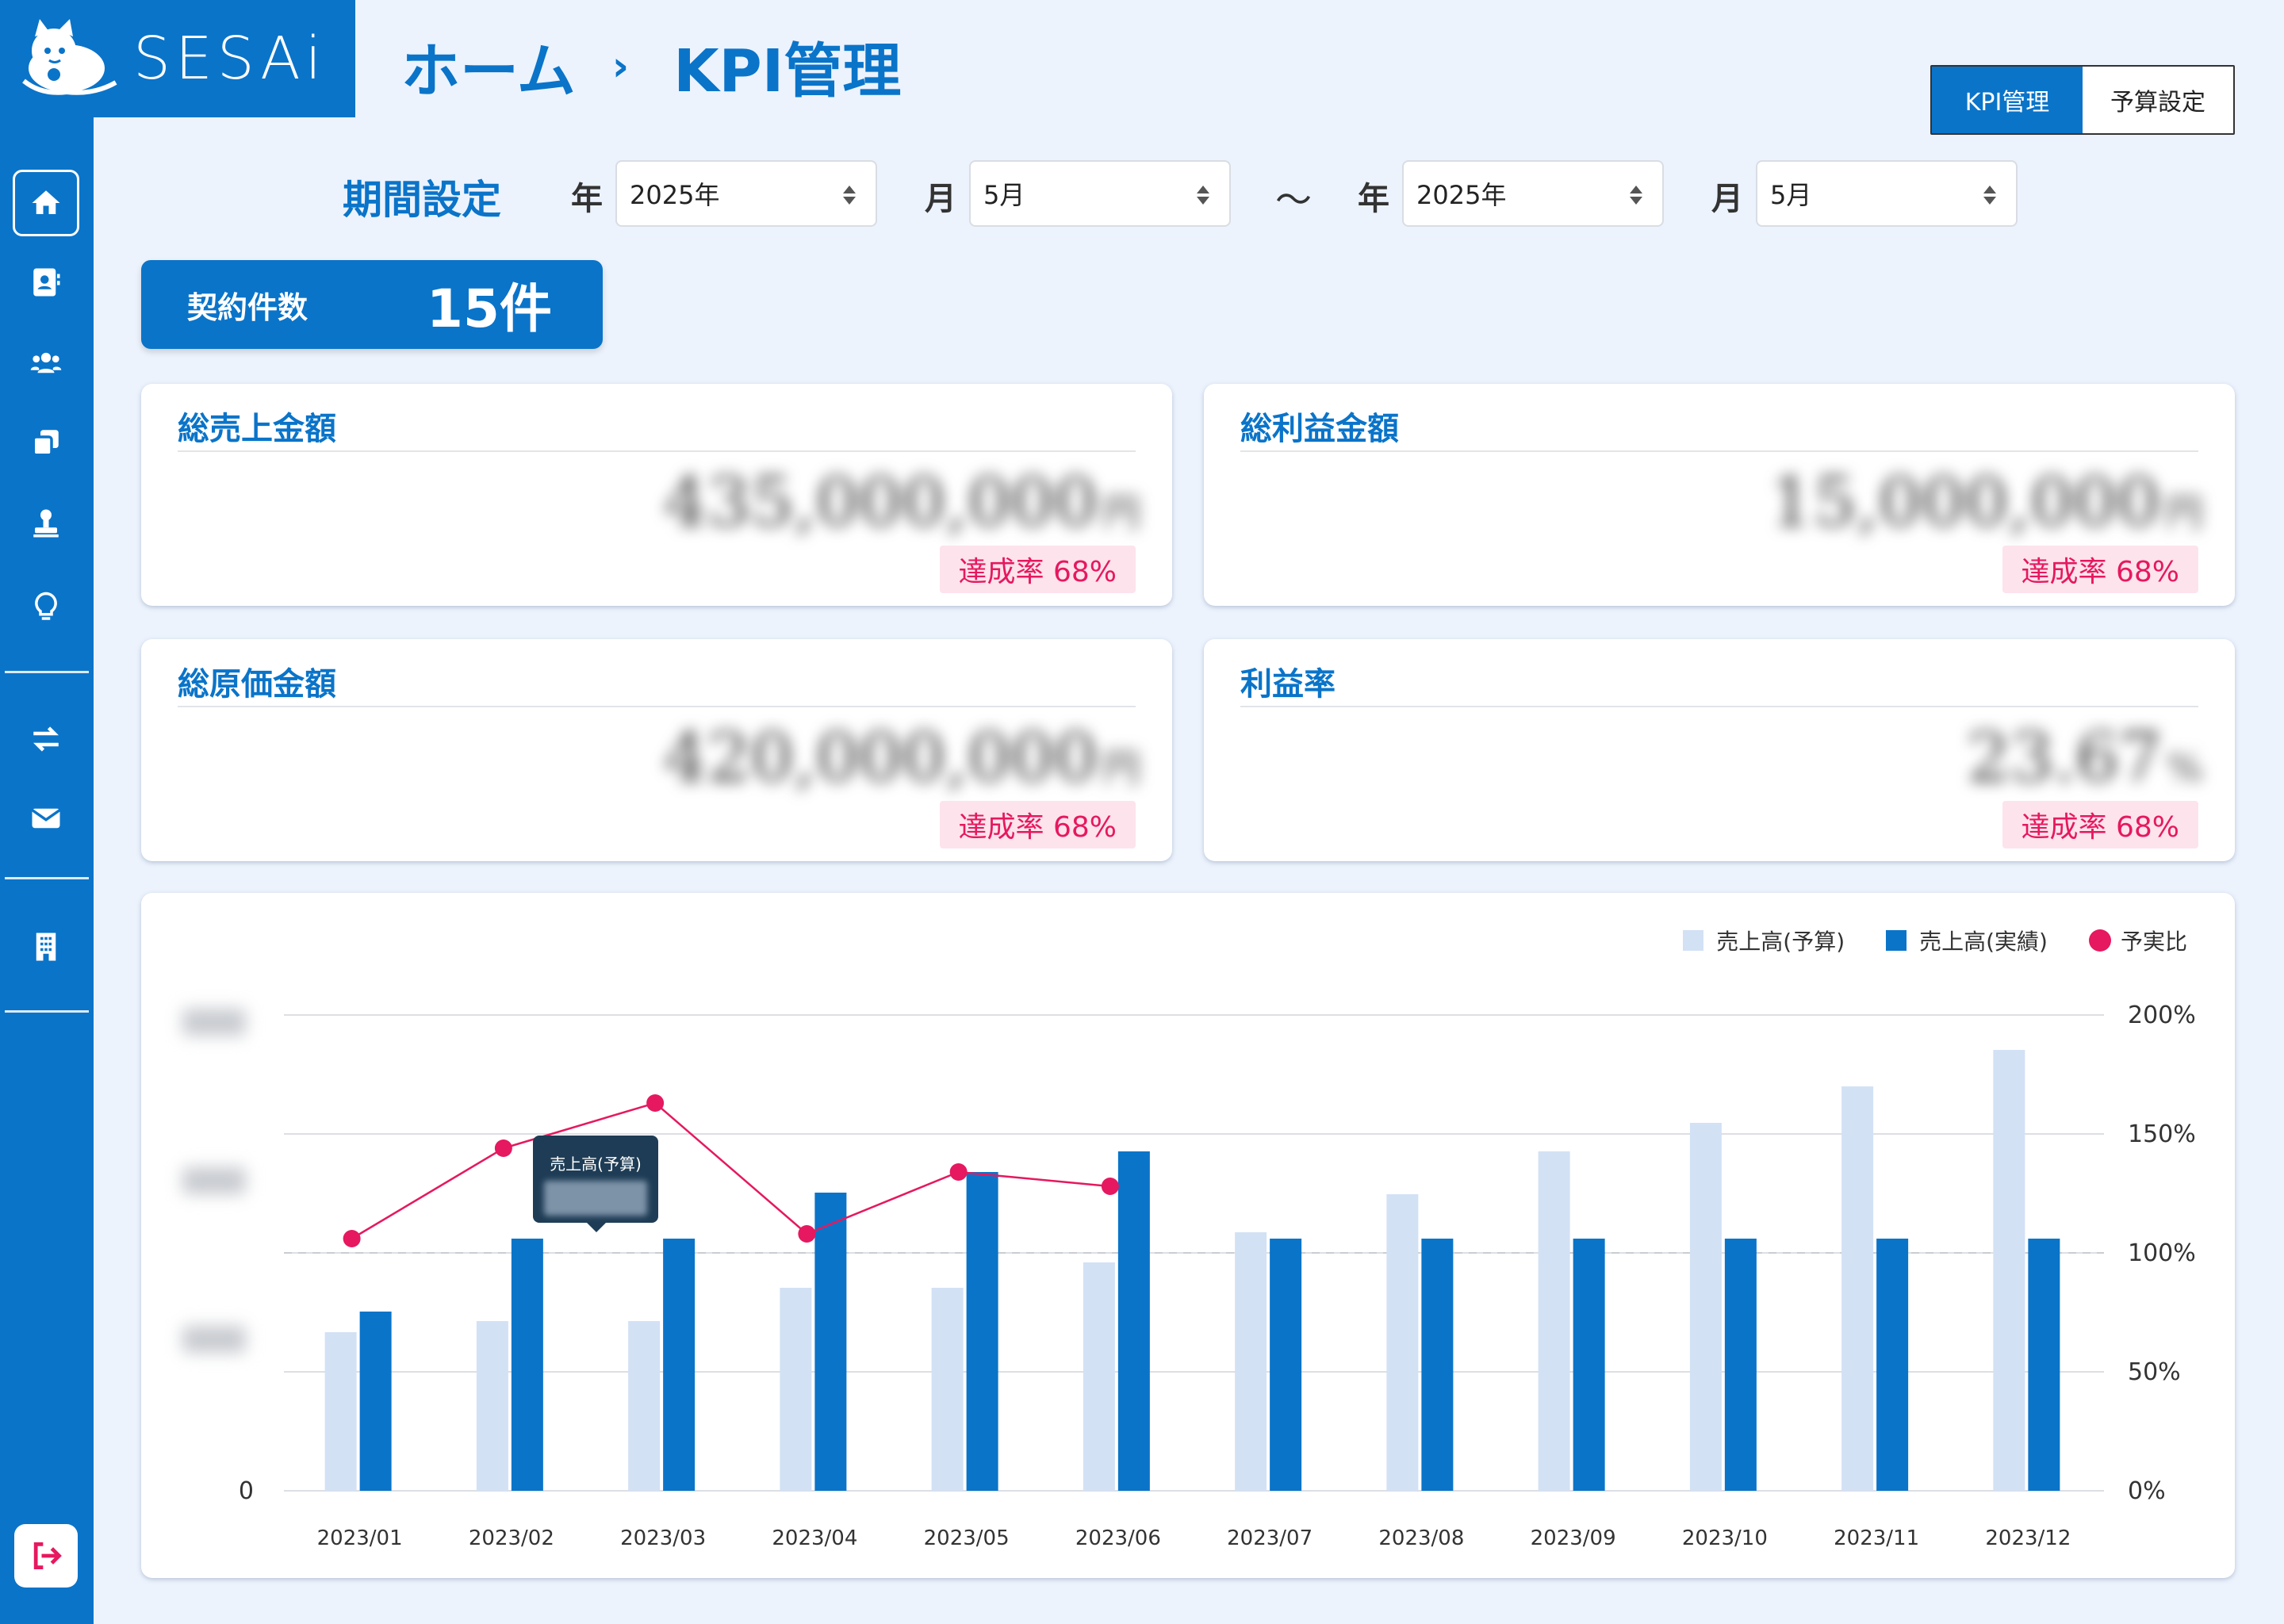  Describe the element at coordinates (746, 193) in the screenshot. I see `from-year-select: 2025年` at that location.